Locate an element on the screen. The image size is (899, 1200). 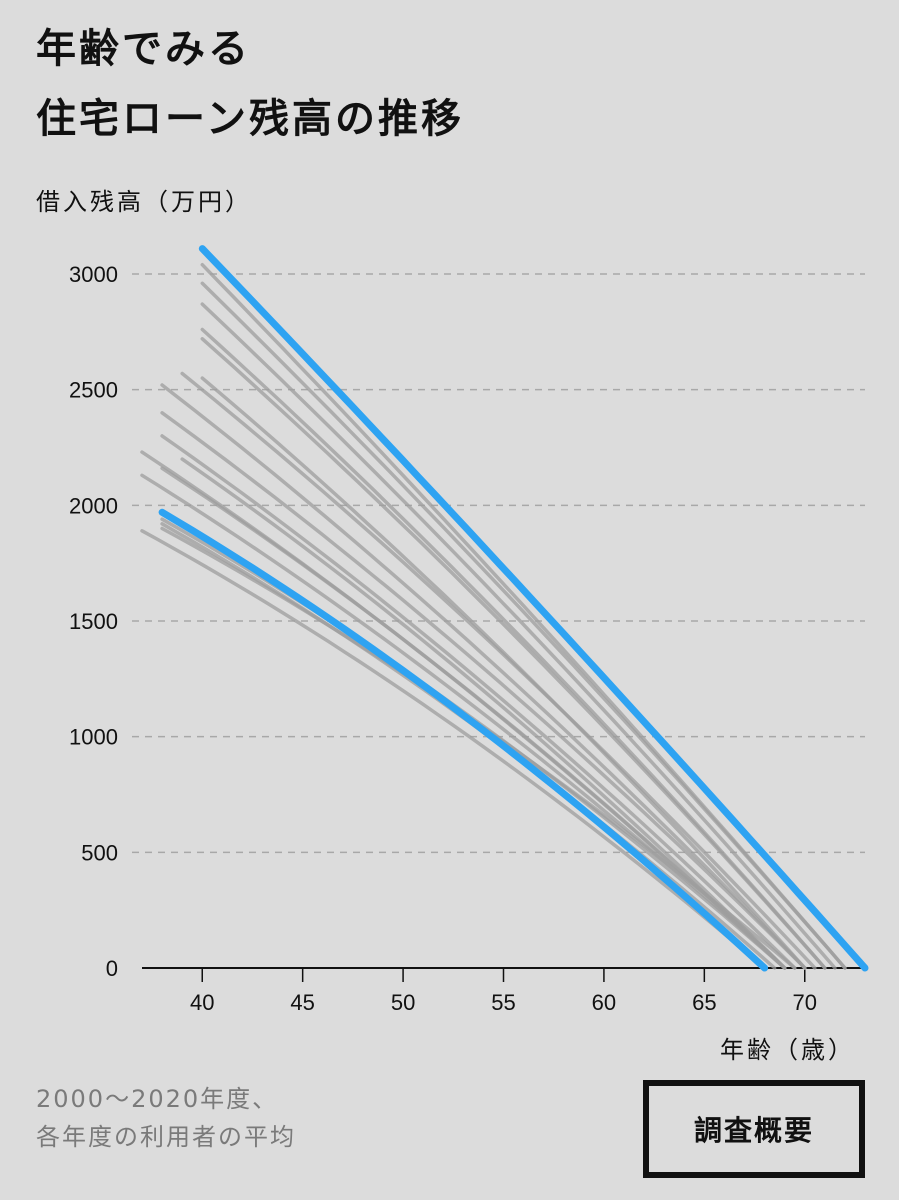
data-note: 2000〜2020年度、 各年度の利用者の平均 is located at coordinates (166, 1118).